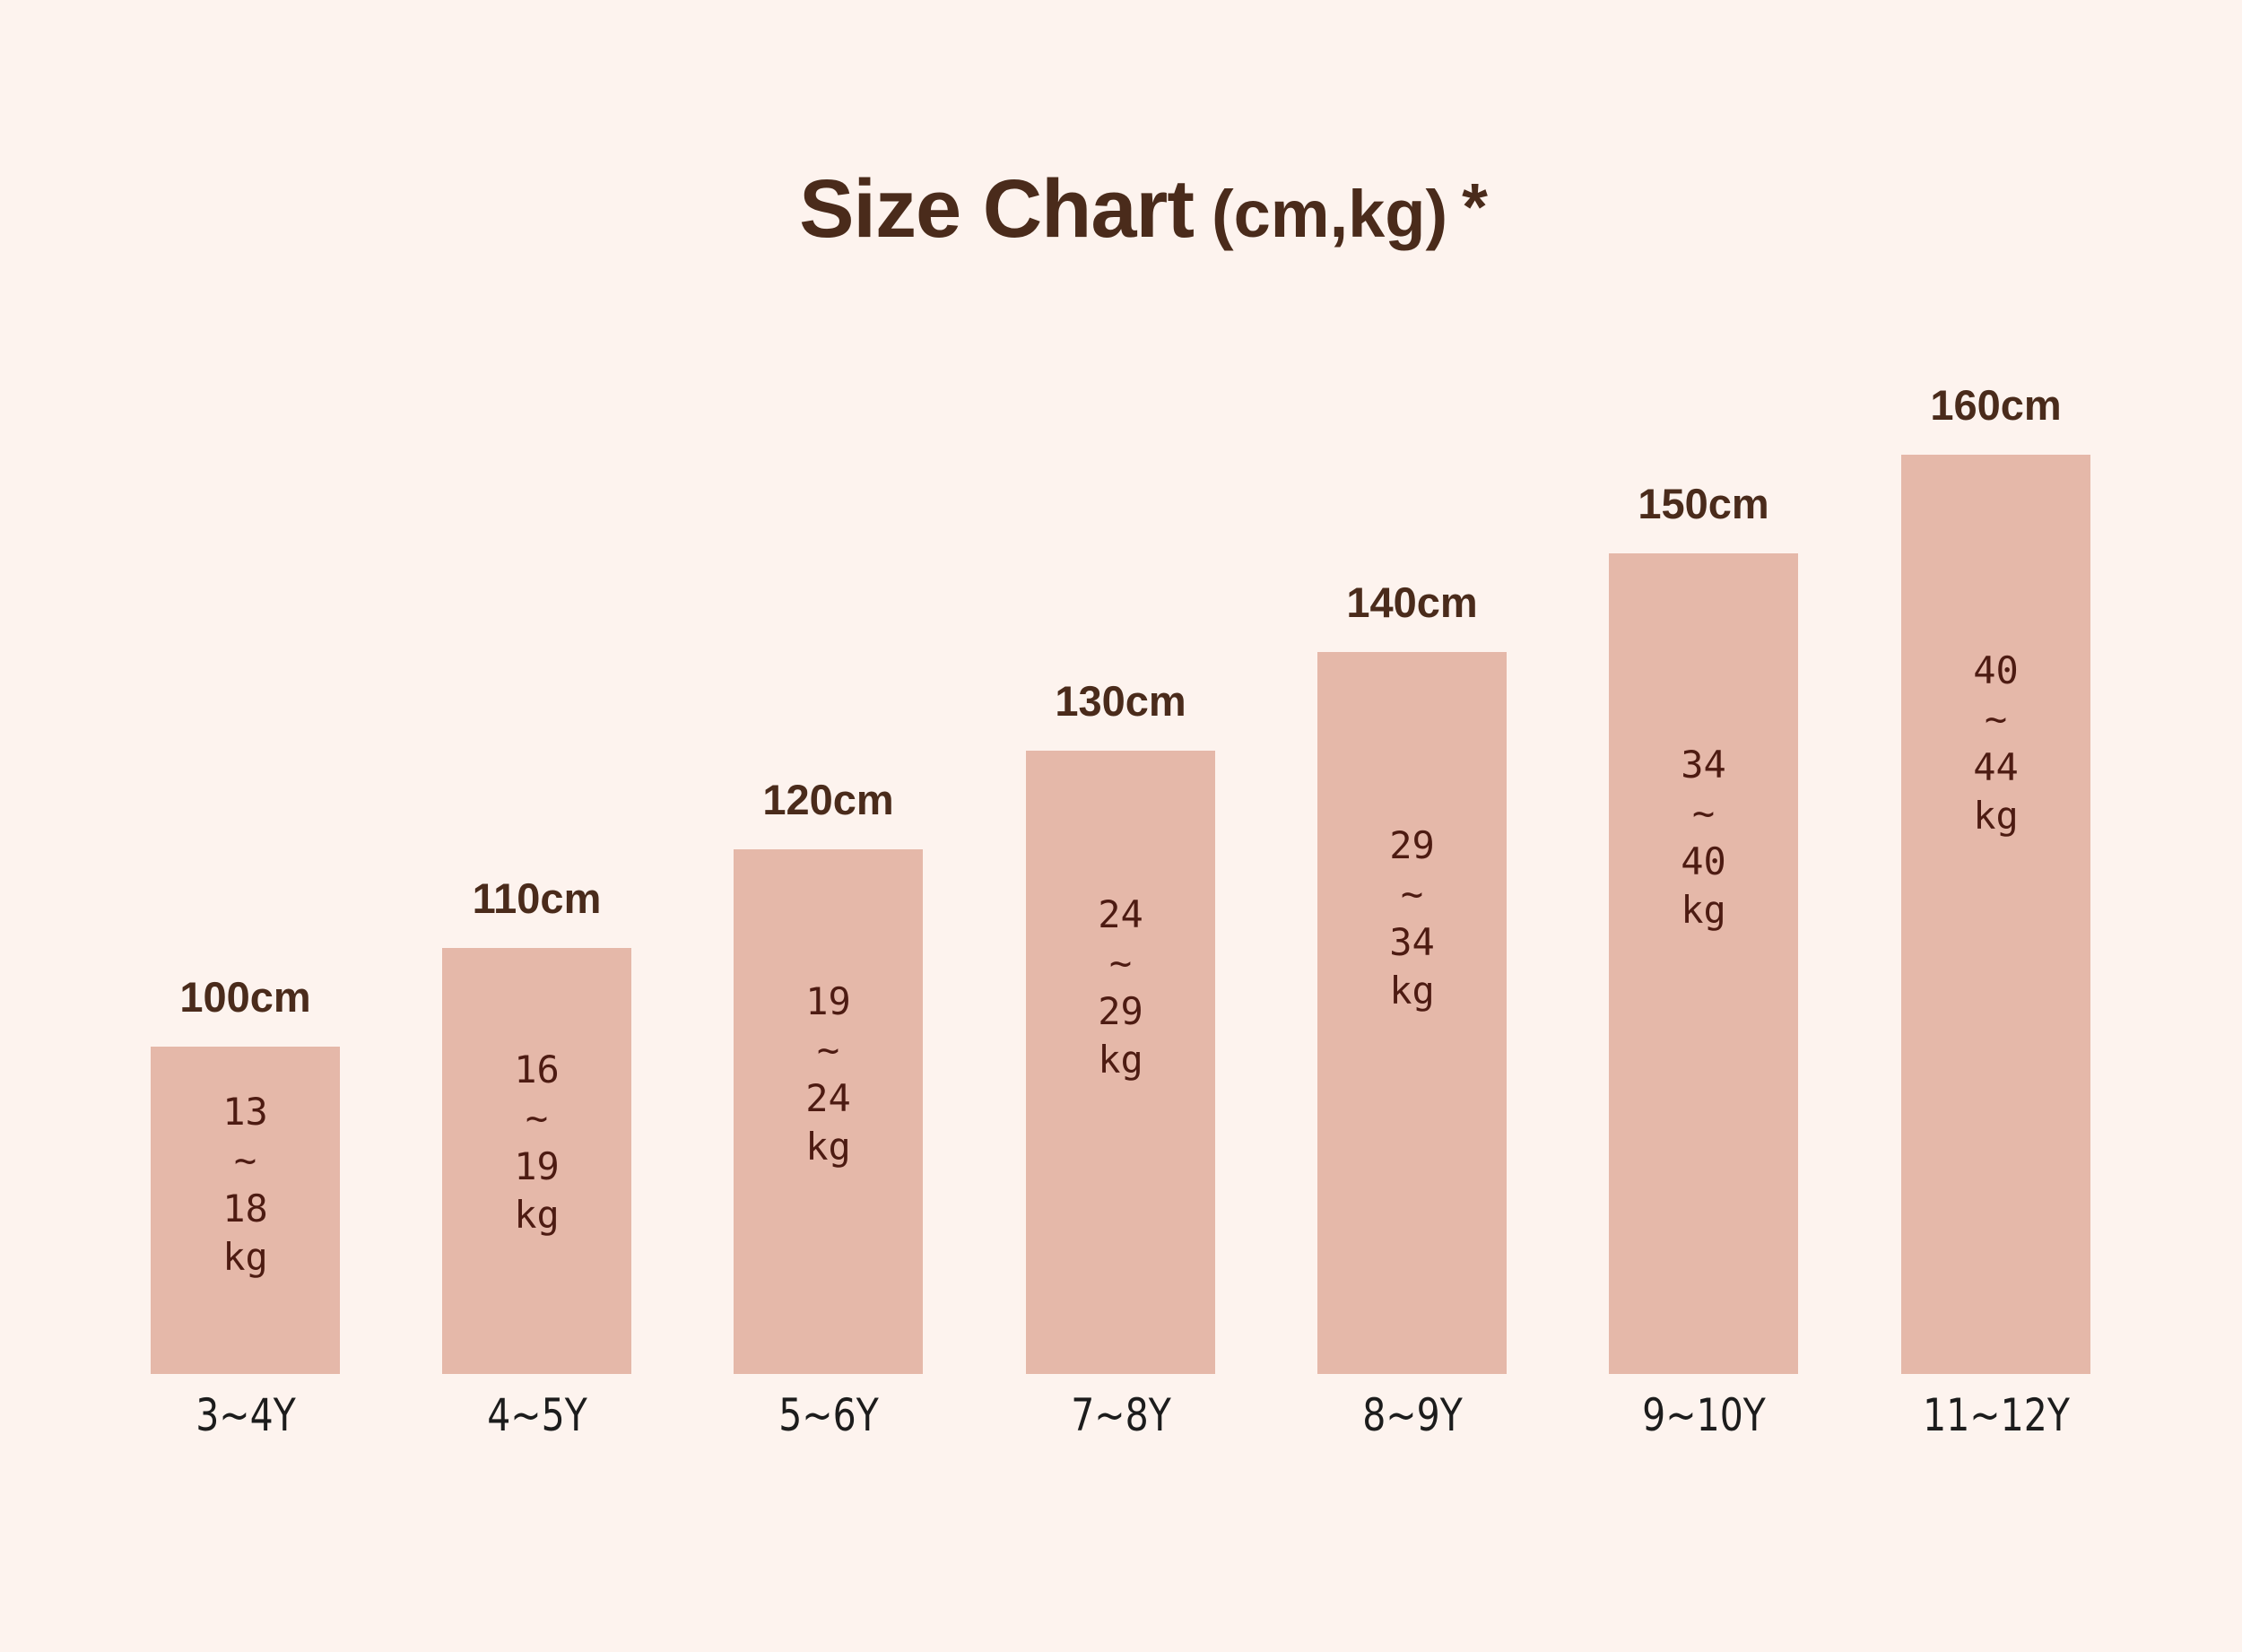 The width and height of the screenshot is (2242, 1652). I want to click on weight-to: 40, so click(1703, 861).